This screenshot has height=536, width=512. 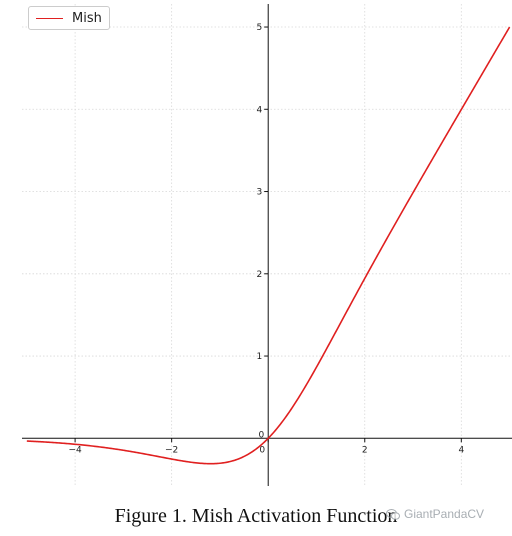 I want to click on y-tick-label: 4, so click(x=259, y=110).